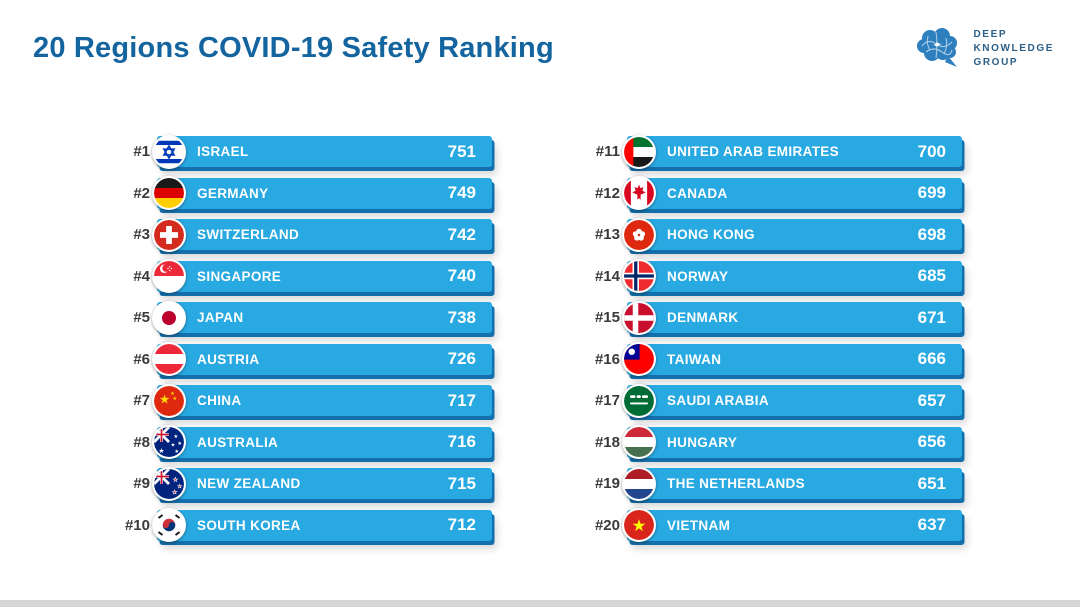  What do you see at coordinates (228, 359) in the screenshot?
I see `region-label: AUSTRIA` at bounding box center [228, 359].